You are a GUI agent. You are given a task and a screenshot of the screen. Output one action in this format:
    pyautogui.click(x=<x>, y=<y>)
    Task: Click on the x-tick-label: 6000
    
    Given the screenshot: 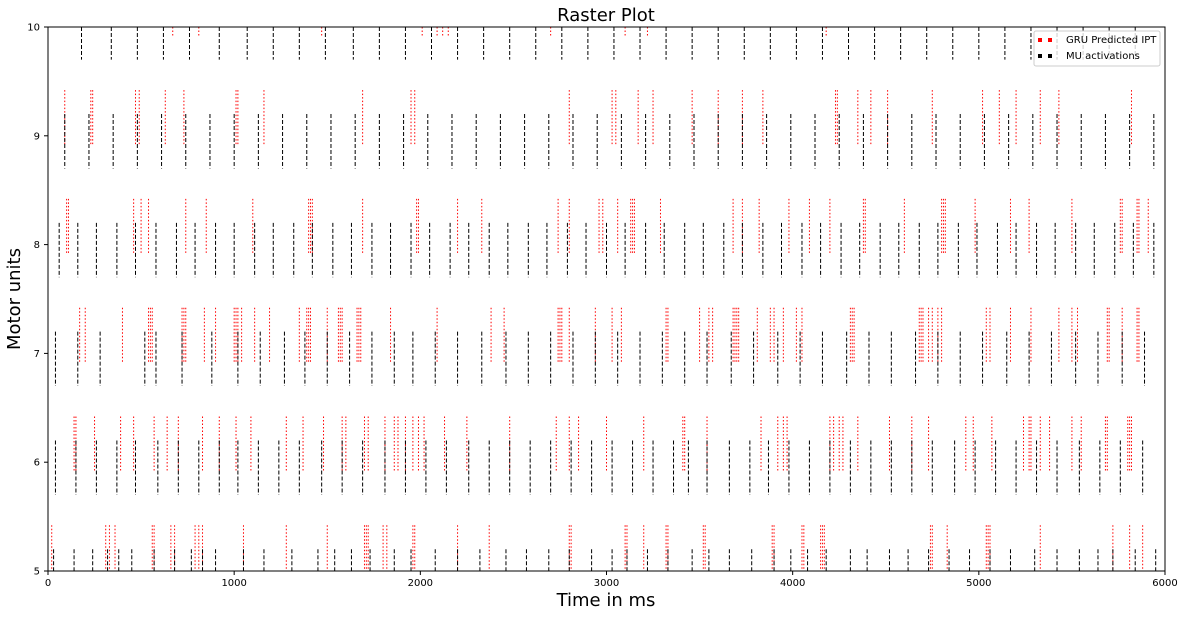 What is the action you would take?
    pyautogui.click(x=1164, y=583)
    